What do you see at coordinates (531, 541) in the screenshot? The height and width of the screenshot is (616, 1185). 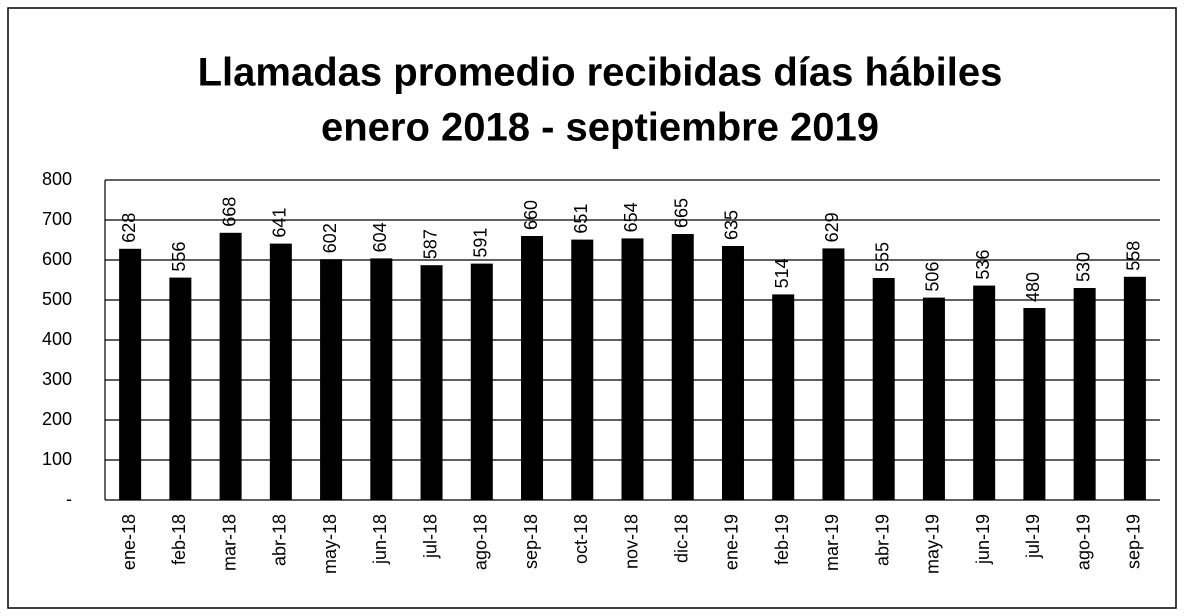 I see `x-tick-label: sep-18` at bounding box center [531, 541].